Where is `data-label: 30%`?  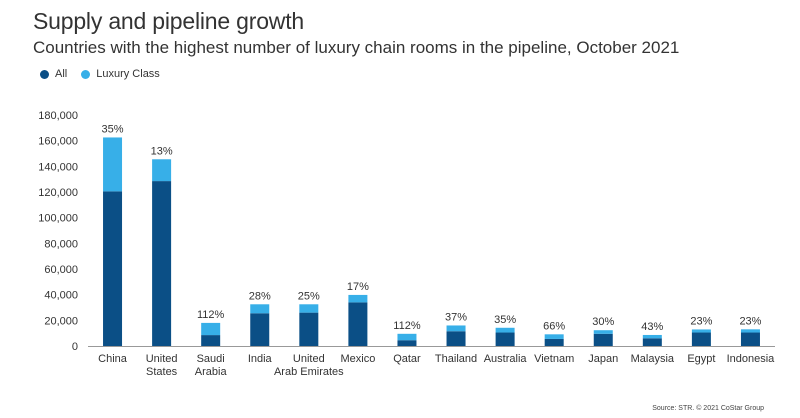 data-label: 30% is located at coordinates (603, 322).